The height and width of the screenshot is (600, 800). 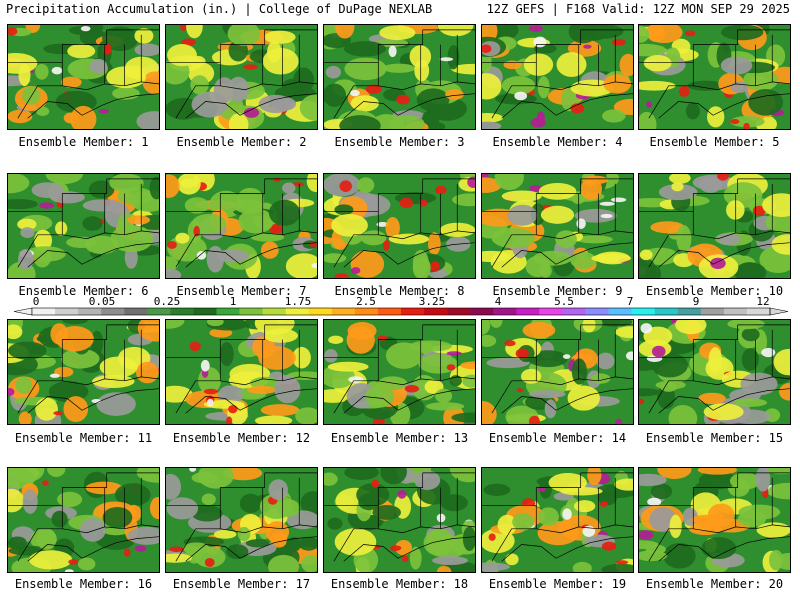 I want to click on colorbar-tick-label: 7, so click(x=630, y=302).